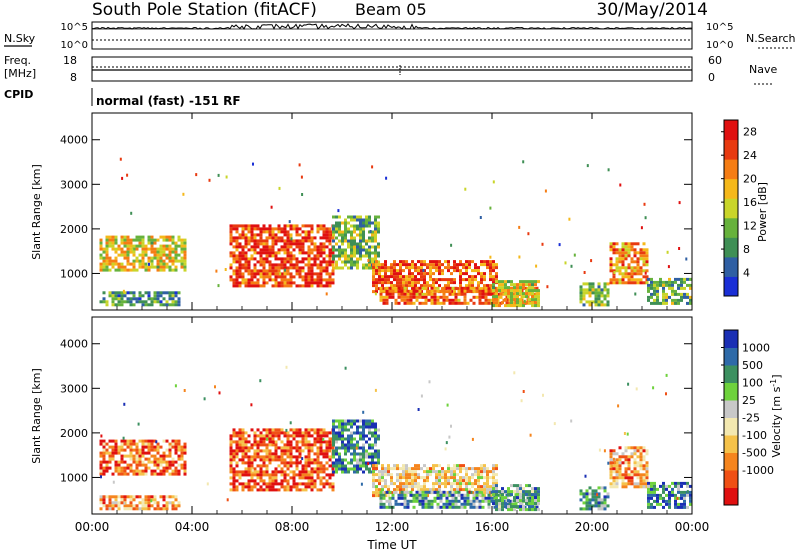  I want to click on cpid-label: CPID, so click(18, 94).